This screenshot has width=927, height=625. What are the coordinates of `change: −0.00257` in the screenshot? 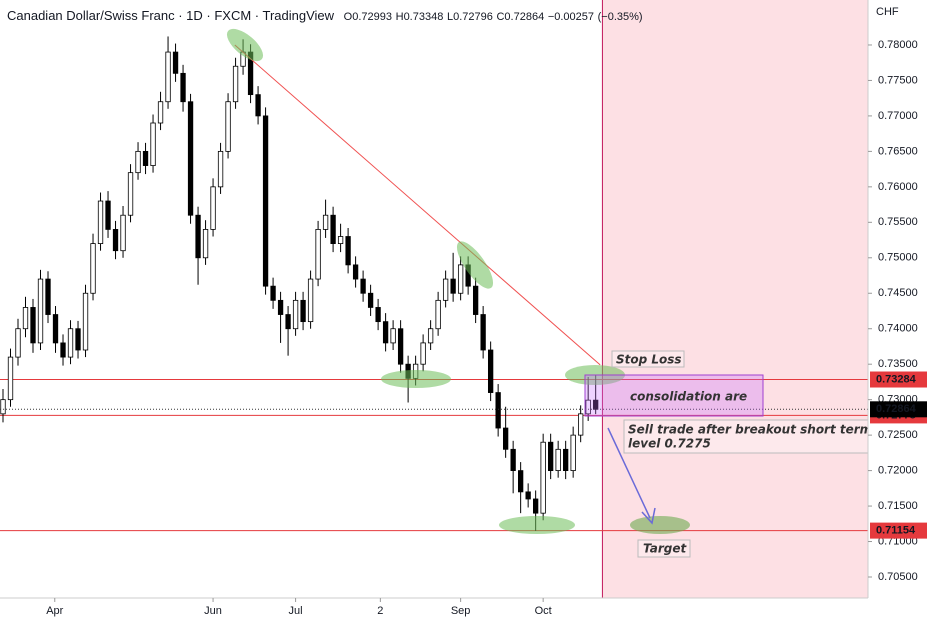 It's located at (571, 17).